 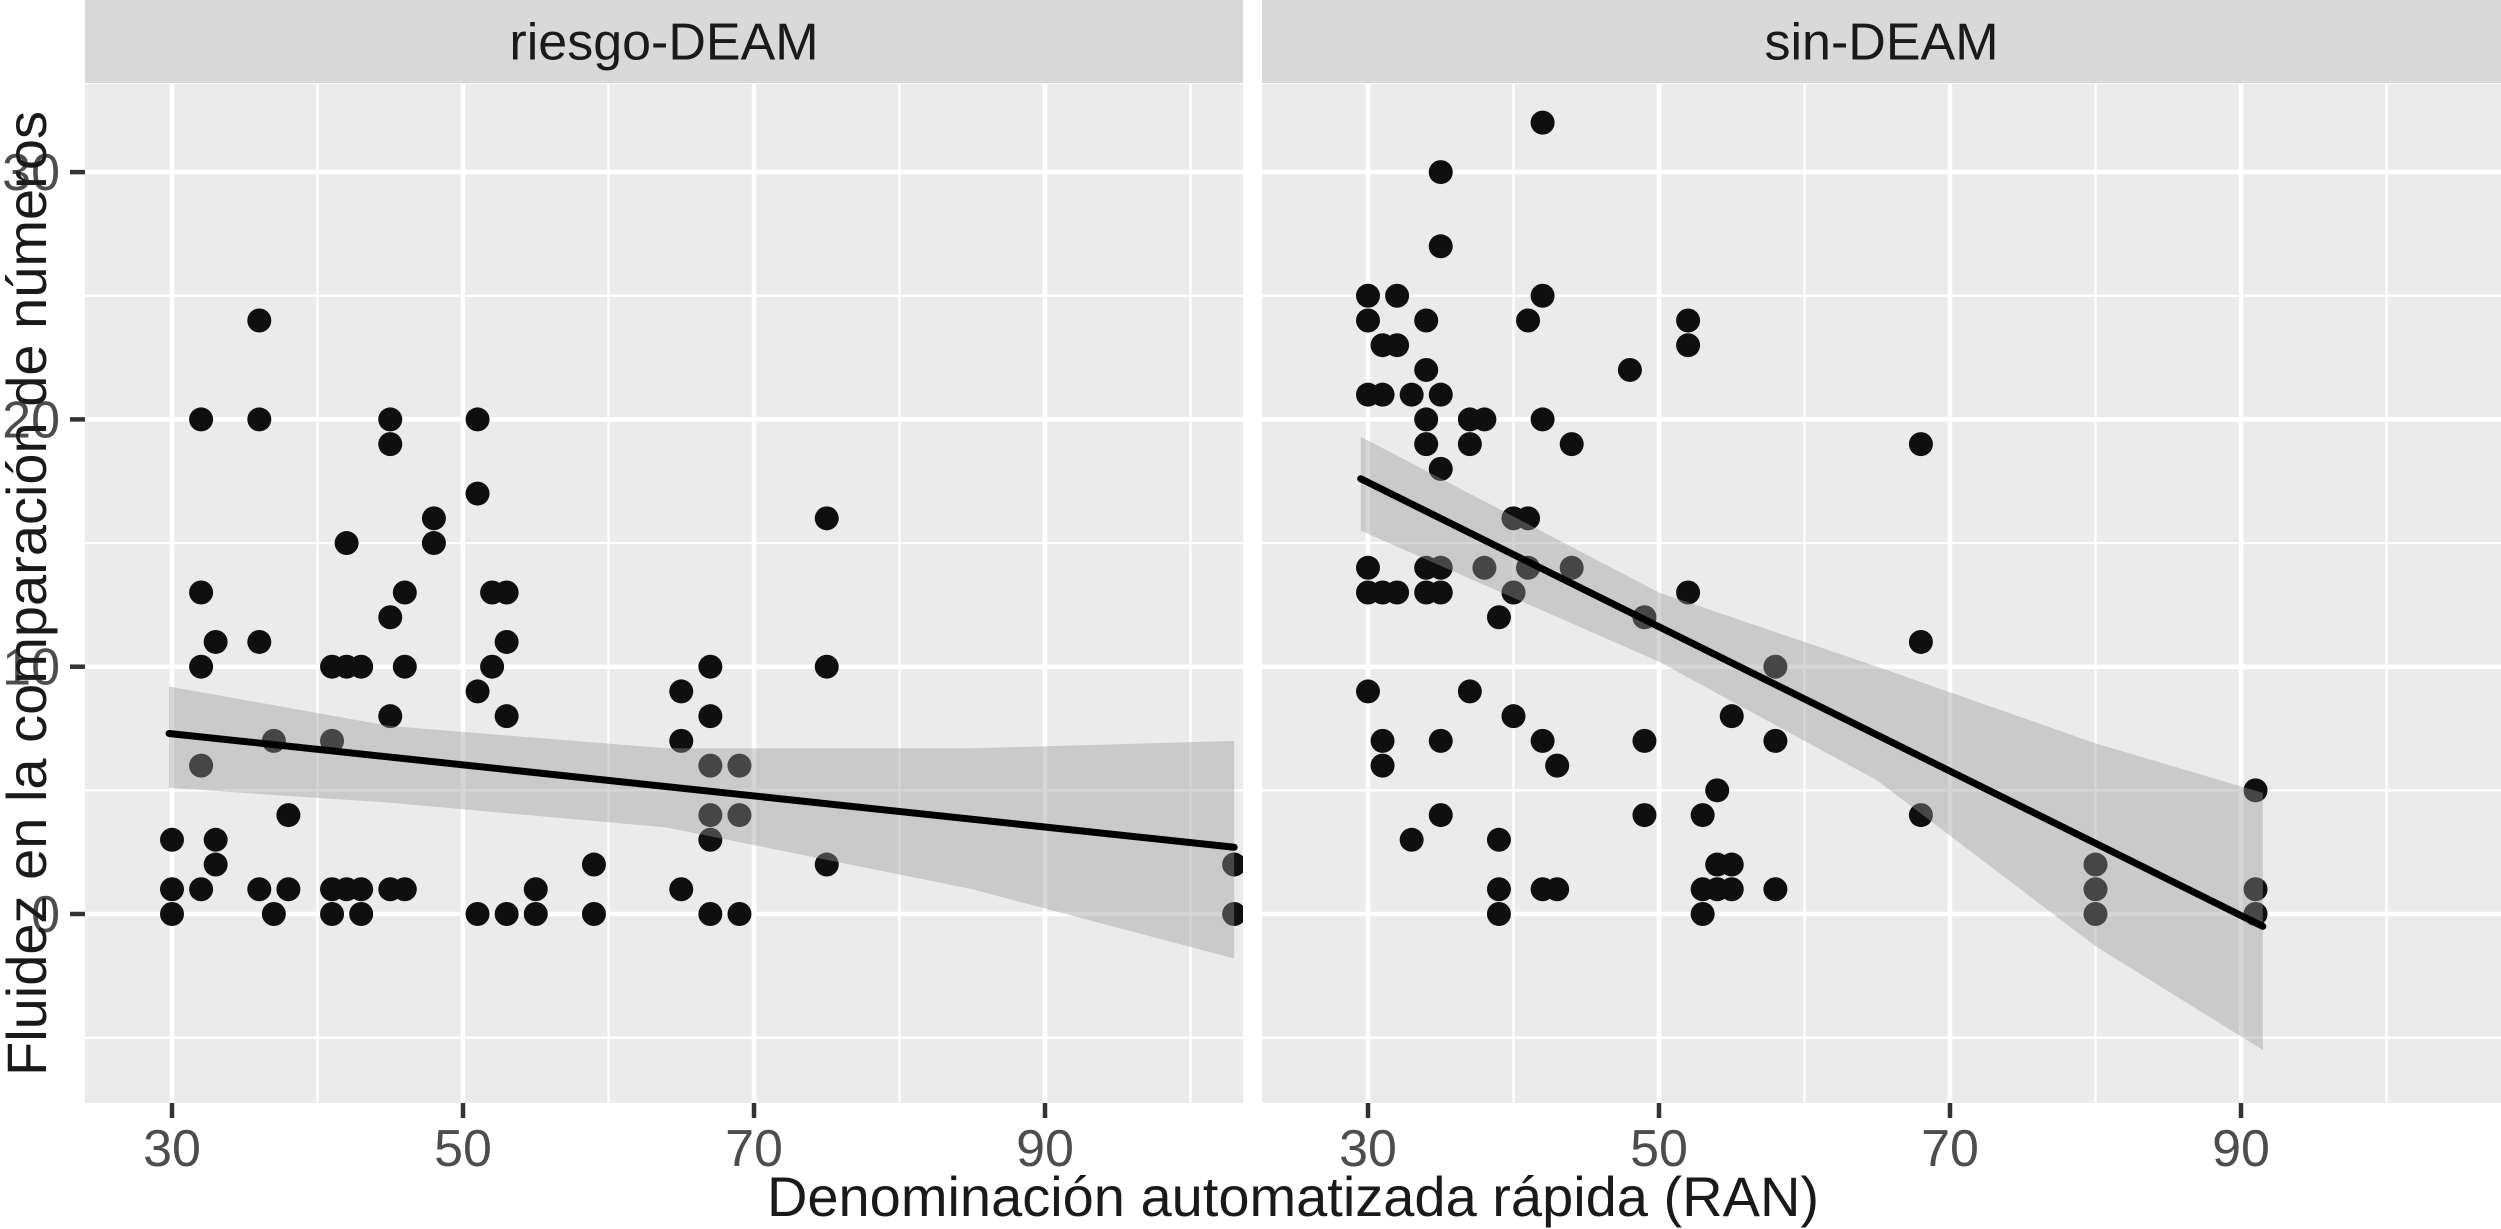 I want to click on y-tick-label: 10, so click(x=31, y=668).